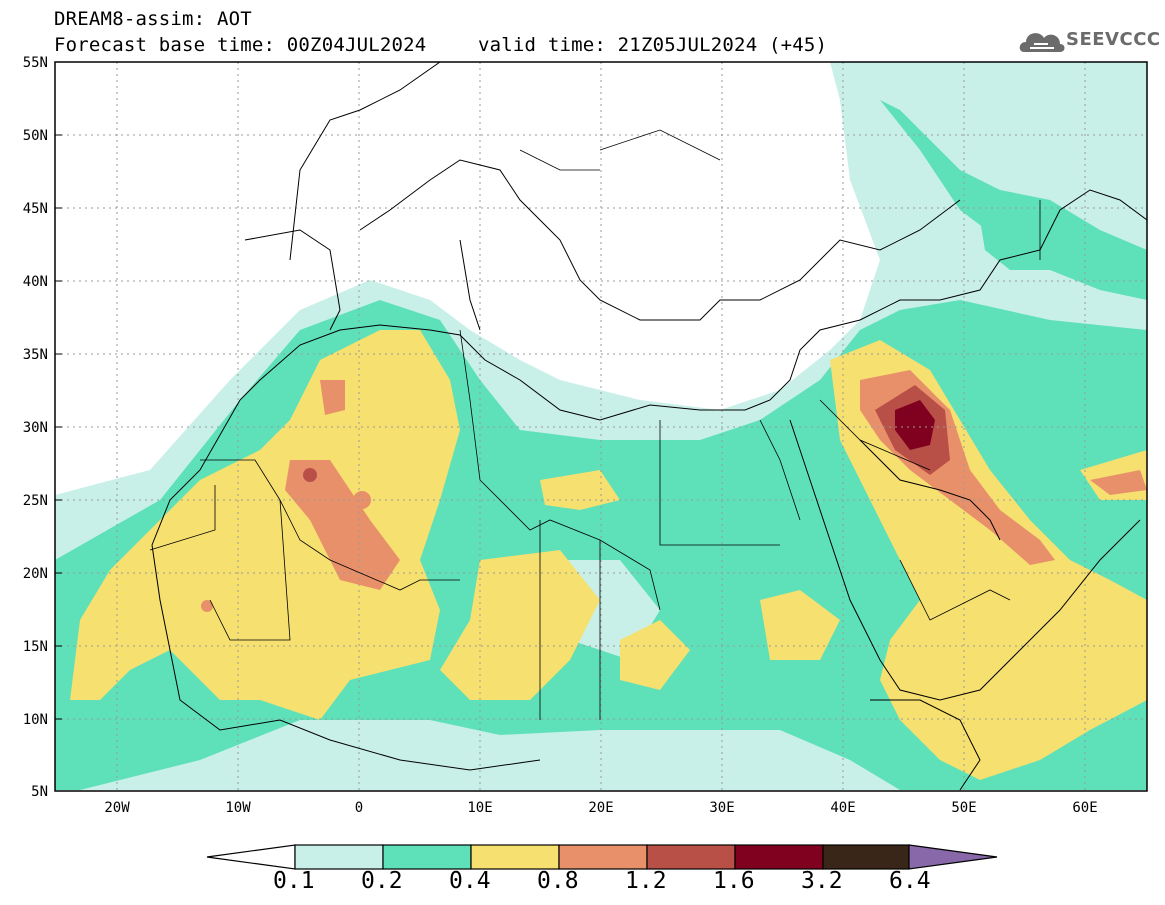 The image size is (1165, 905). What do you see at coordinates (117, 808) in the screenshot?
I see `lon-label-20w: 20W` at bounding box center [117, 808].